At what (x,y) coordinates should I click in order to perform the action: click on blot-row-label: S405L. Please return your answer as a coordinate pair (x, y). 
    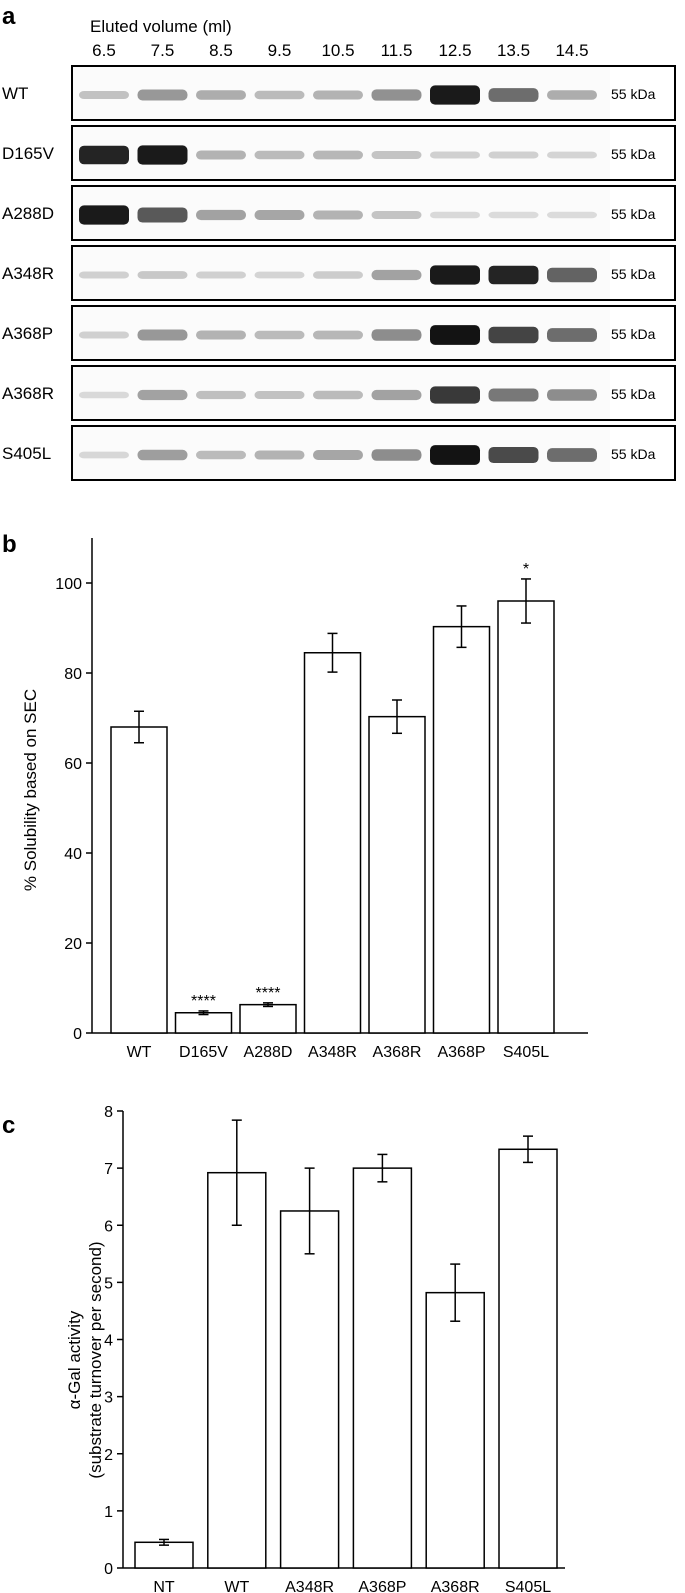
    Looking at the image, I should click on (26, 453).